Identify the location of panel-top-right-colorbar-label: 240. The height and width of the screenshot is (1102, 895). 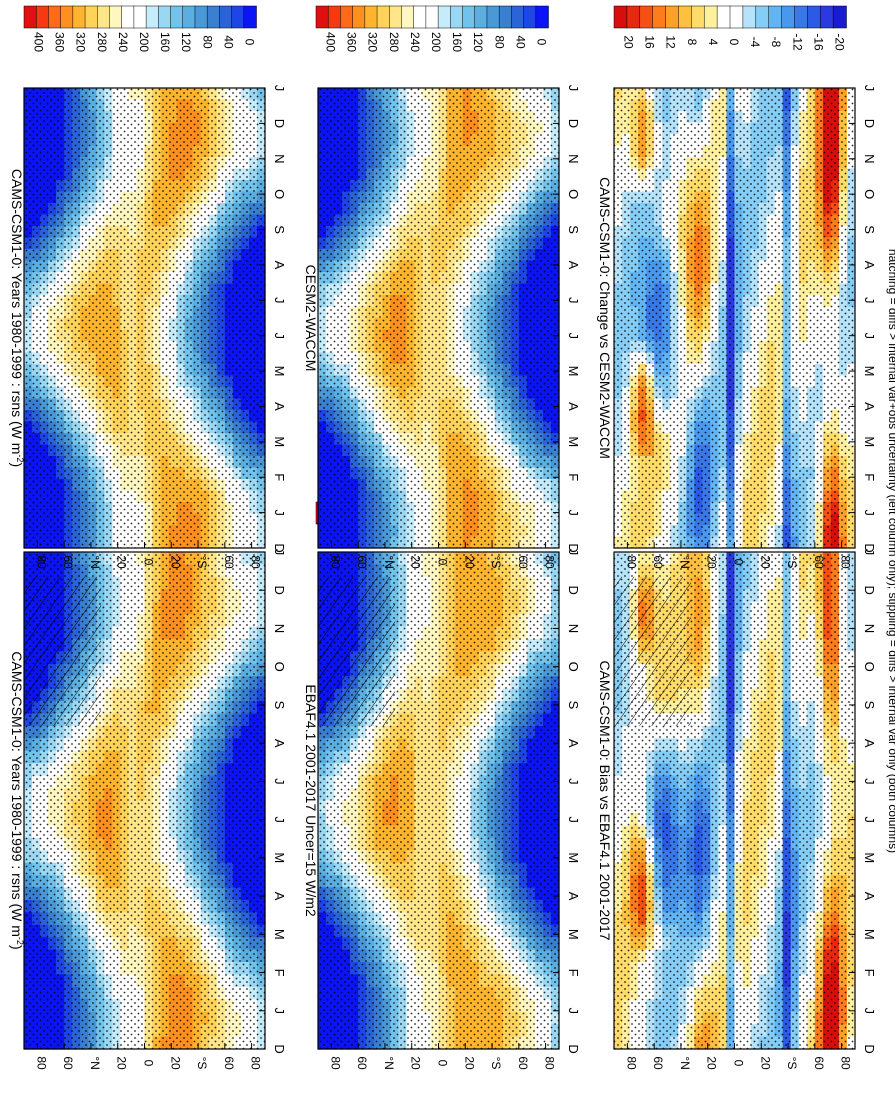
(123, 42).